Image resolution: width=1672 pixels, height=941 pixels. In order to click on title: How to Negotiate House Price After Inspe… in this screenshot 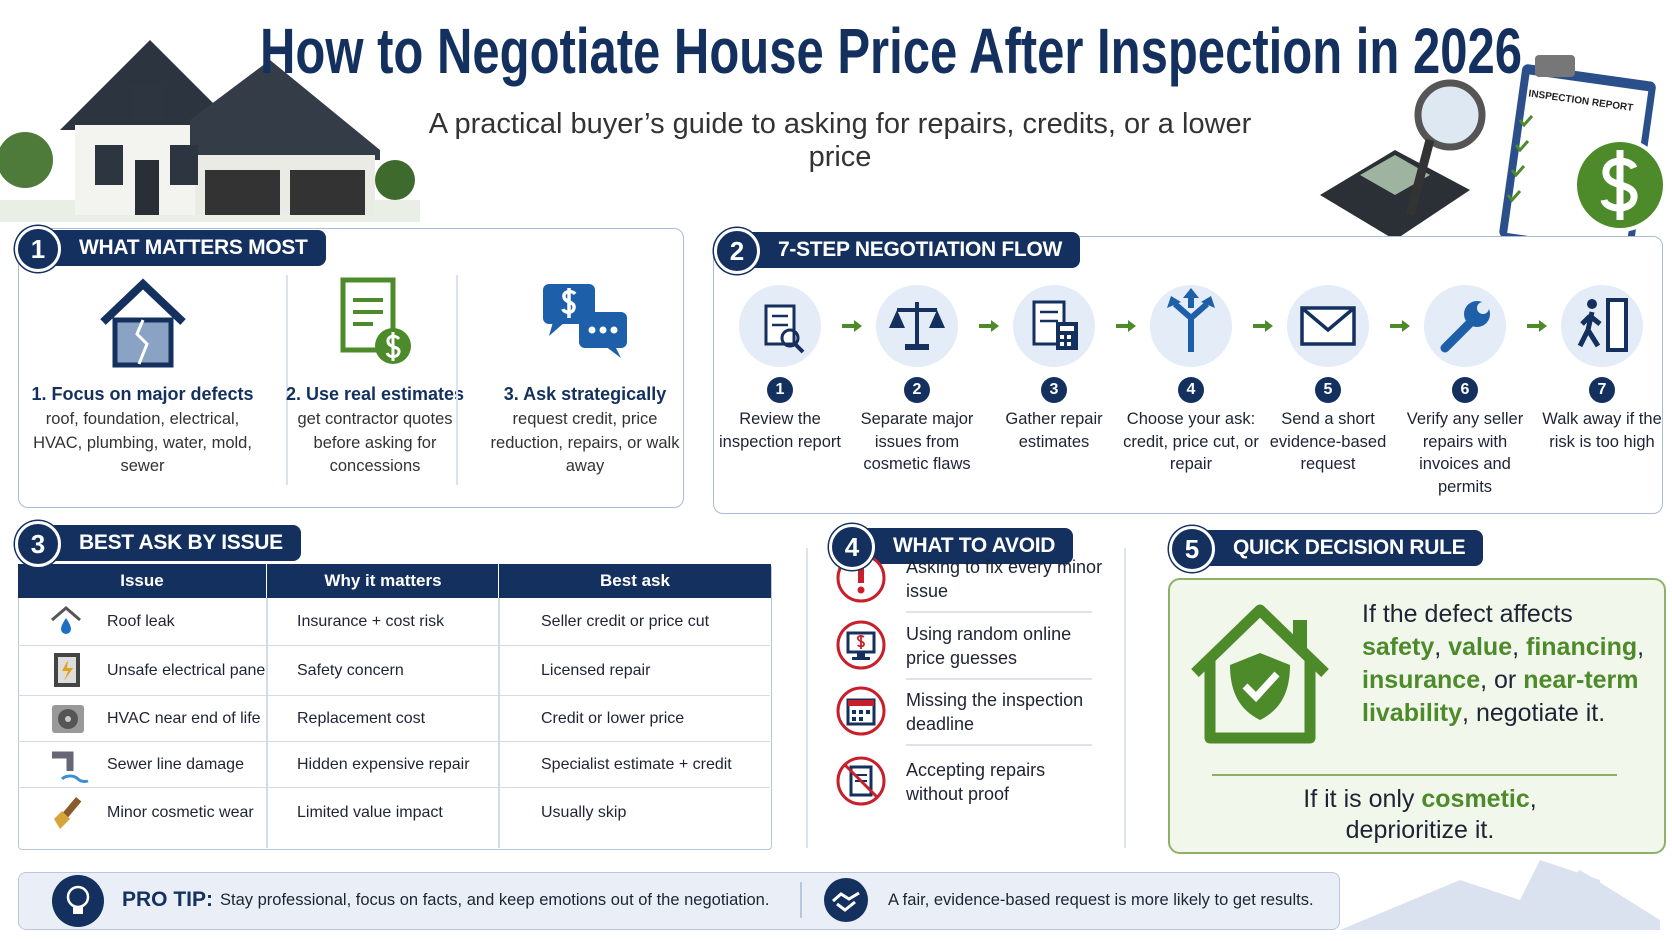, I will do `click(891, 51)`.